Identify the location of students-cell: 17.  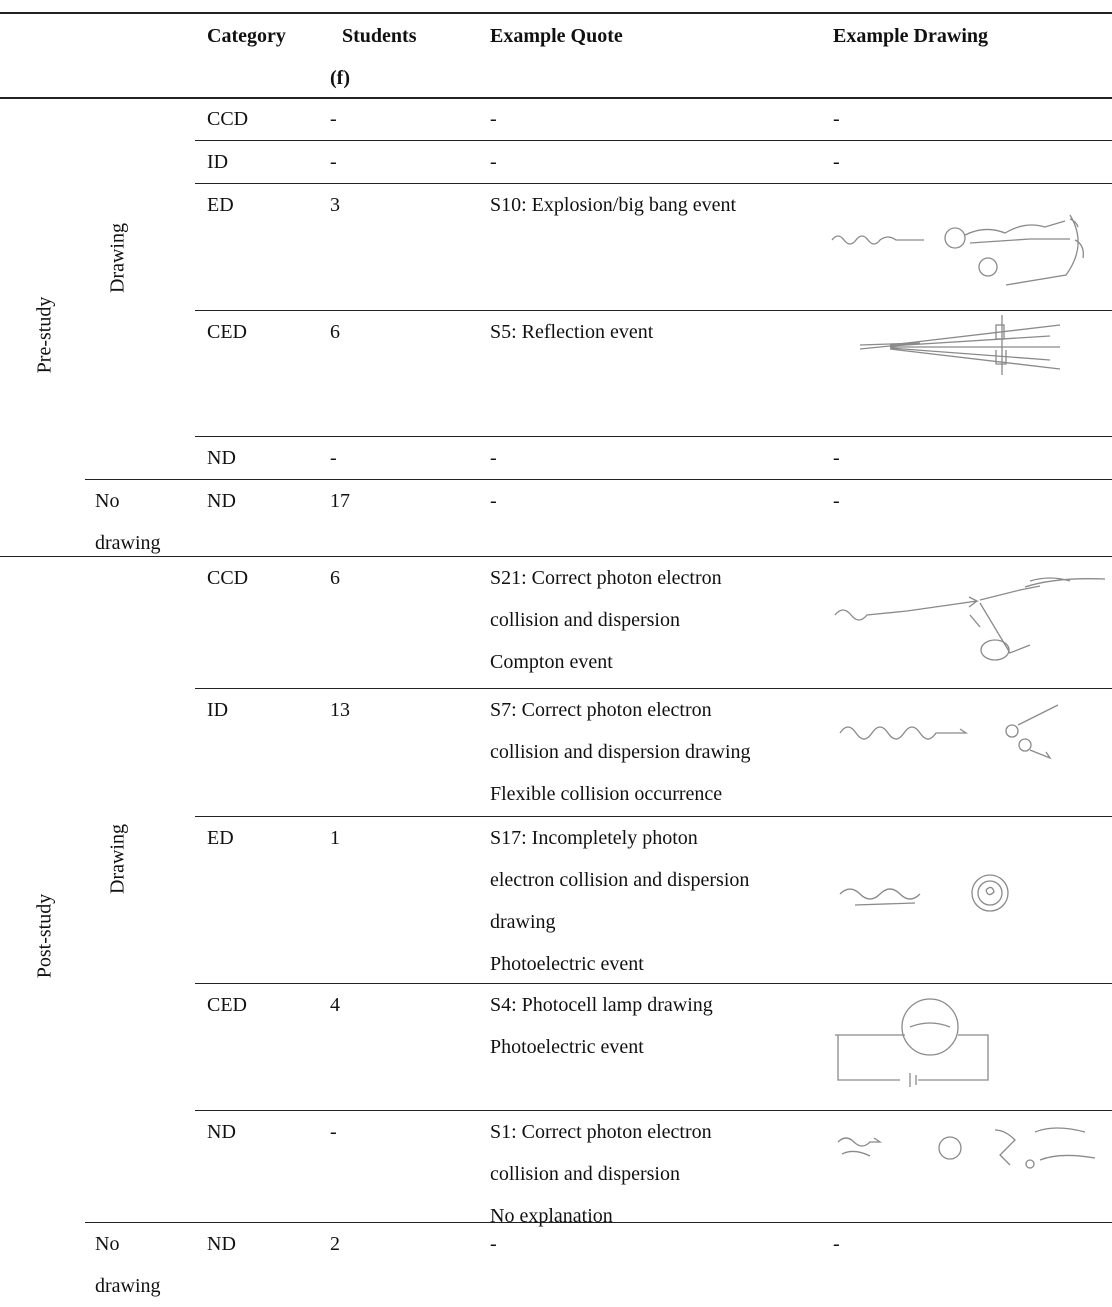
(340, 501).